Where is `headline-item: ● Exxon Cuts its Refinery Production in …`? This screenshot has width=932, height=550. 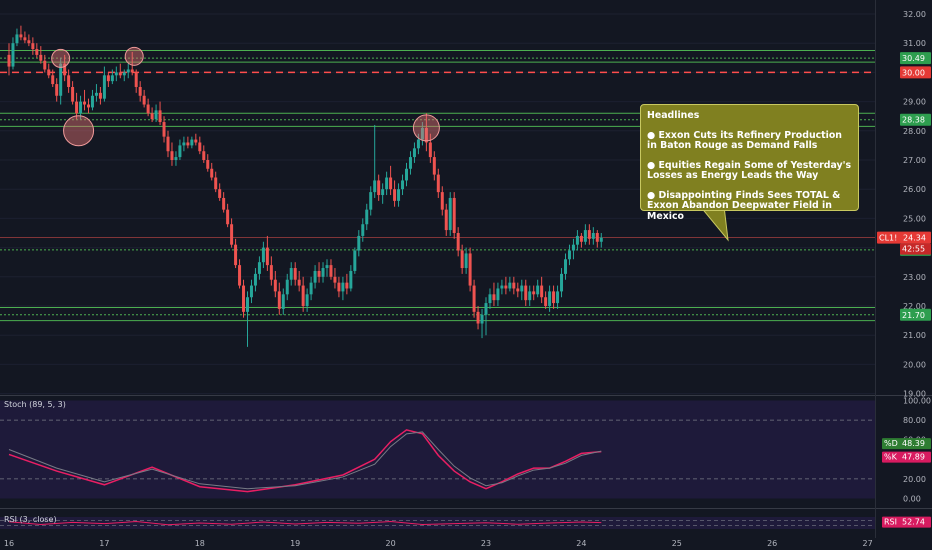 headline-item: ● Exxon Cuts its Refinery Production in … is located at coordinates (744, 140).